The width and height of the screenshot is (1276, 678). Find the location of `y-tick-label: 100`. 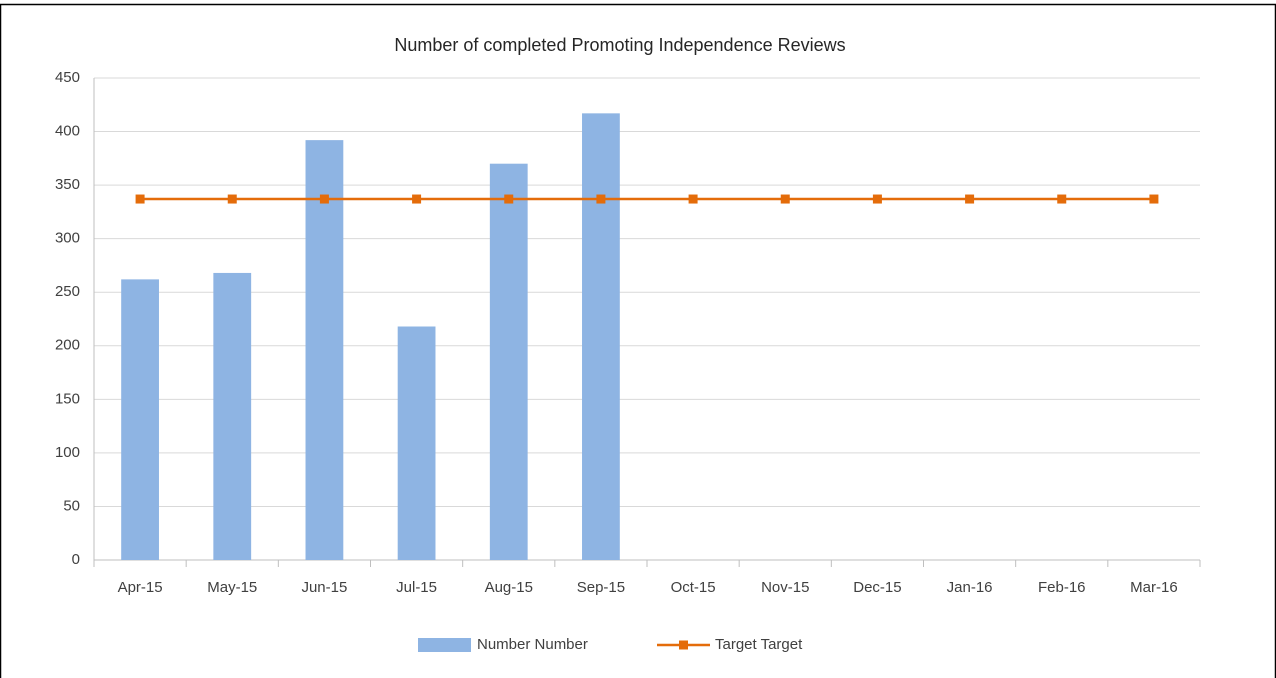

y-tick-label: 100 is located at coordinates (67, 452).